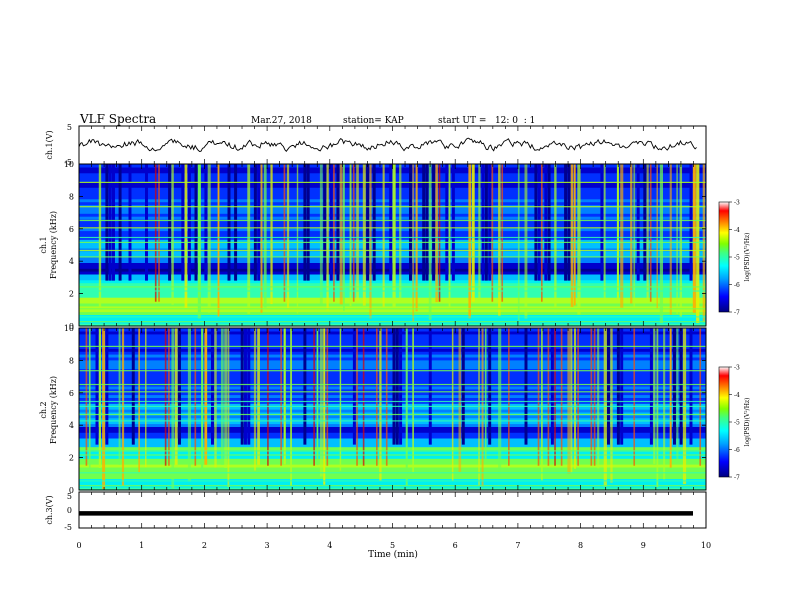 This screenshot has width=792, height=612. Describe the element at coordinates (724, 422) in the screenshot. I see `ch2-colorbar-gradient` at that location.